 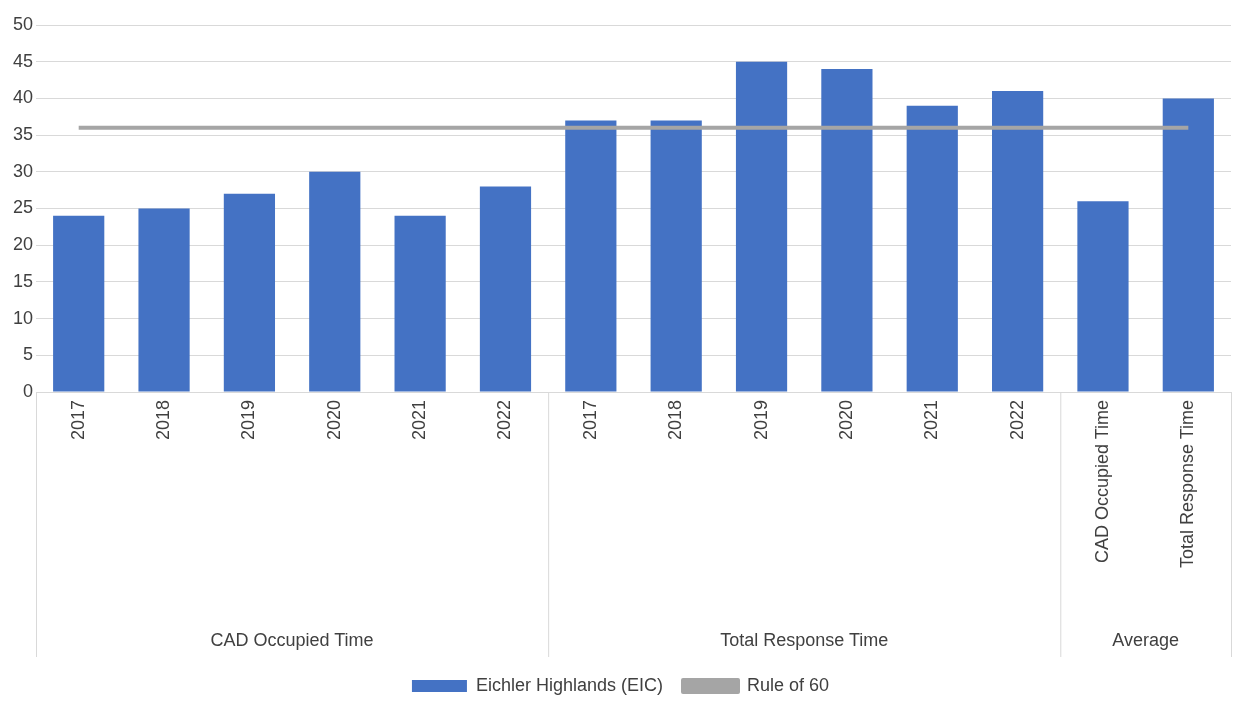 What do you see at coordinates (1187, 484) in the screenshot?
I see `x-tick-label: Total Response Time` at bounding box center [1187, 484].